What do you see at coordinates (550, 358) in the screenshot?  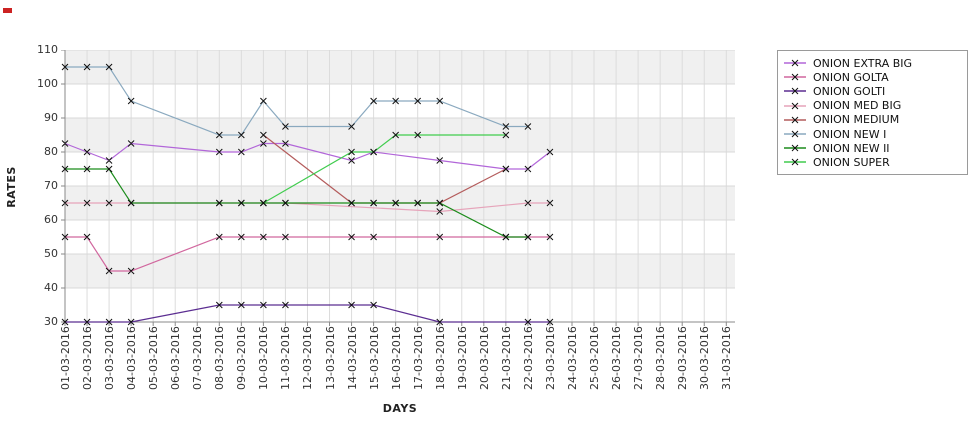 I see `x-tick-label: 23-03-2016` at bounding box center [550, 358].